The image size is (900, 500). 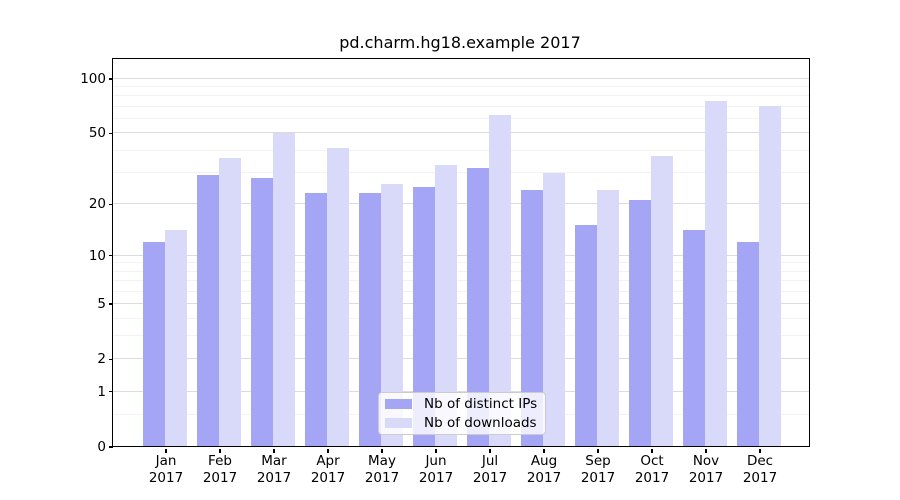 What do you see at coordinates (262, 312) in the screenshot?
I see `bar-nb-of-distinct-ips-mar` at bounding box center [262, 312].